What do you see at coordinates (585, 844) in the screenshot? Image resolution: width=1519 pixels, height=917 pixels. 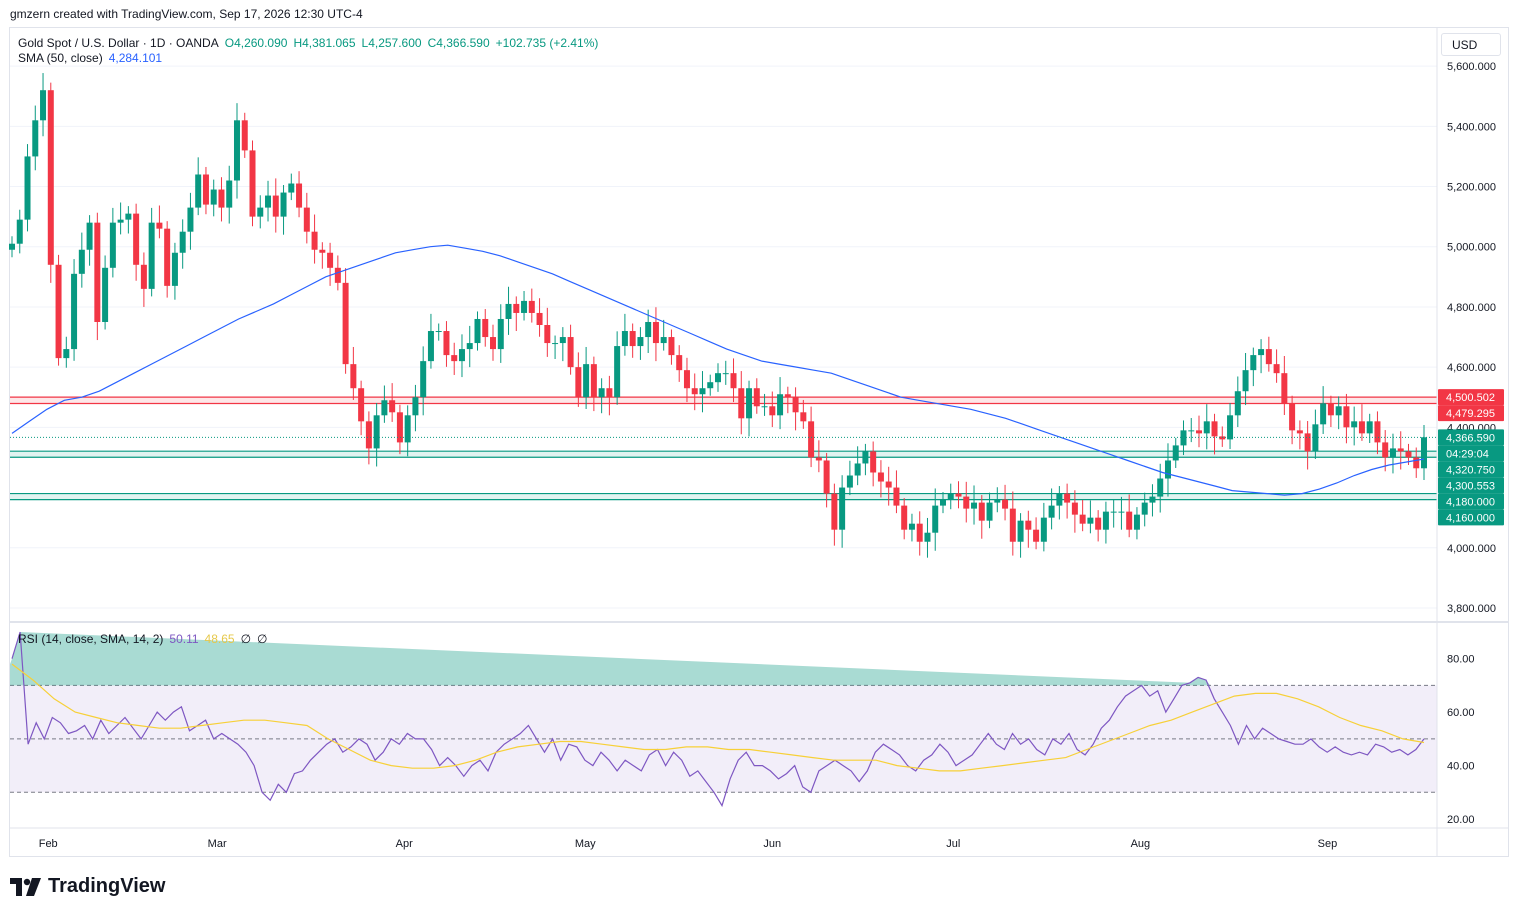 I see `time-tick-label: May` at bounding box center [585, 844].